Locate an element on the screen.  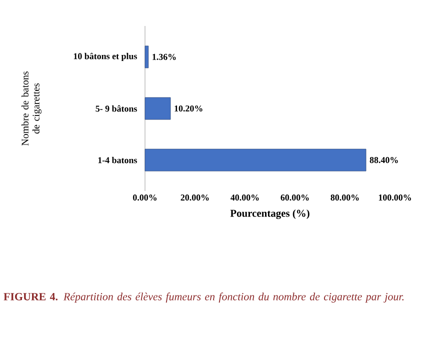
y-tick-label: 1-4 batons is located at coordinates (117, 160).